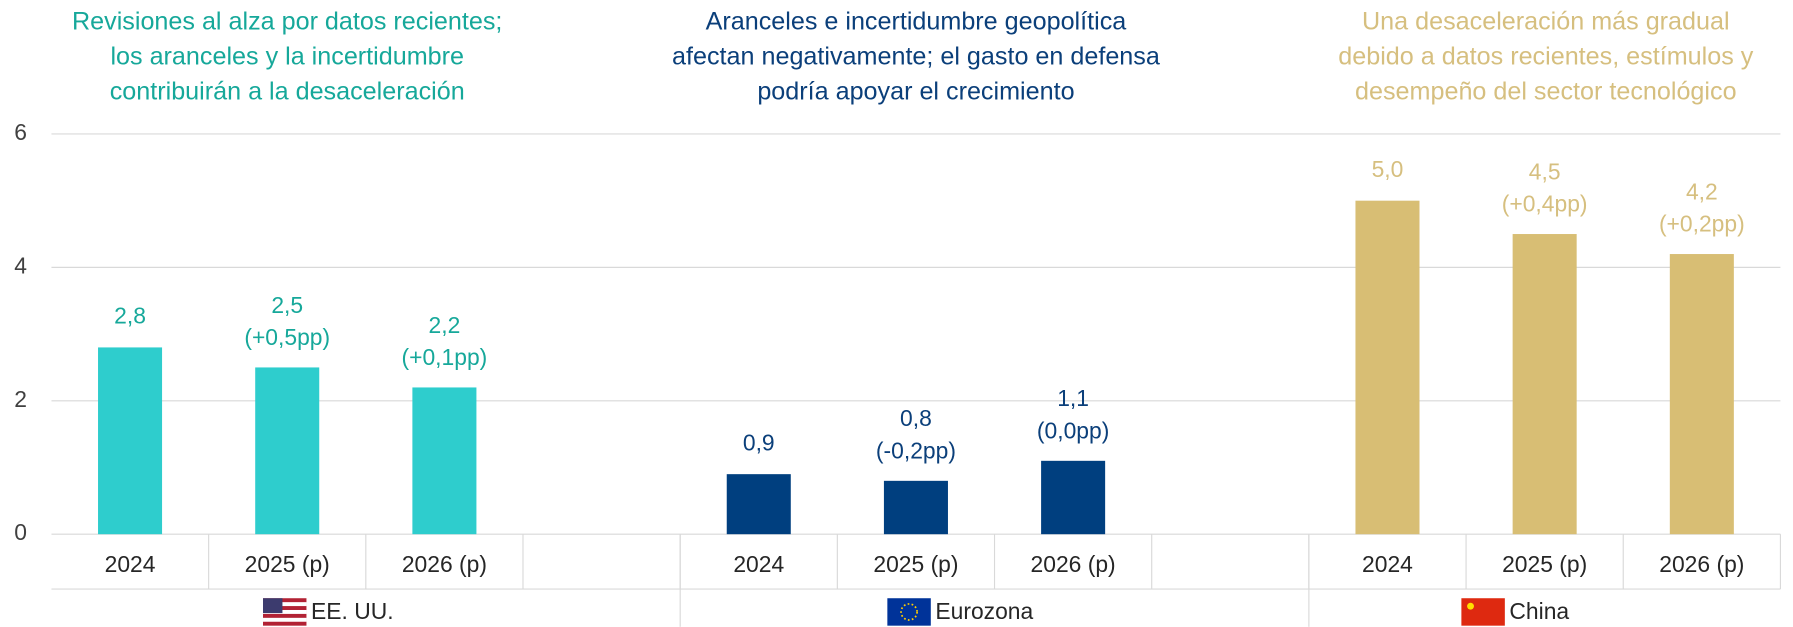  Describe the element at coordinates (287, 57) in the screenshot. I see `group-title: los aranceles y la incertidumbre` at that location.